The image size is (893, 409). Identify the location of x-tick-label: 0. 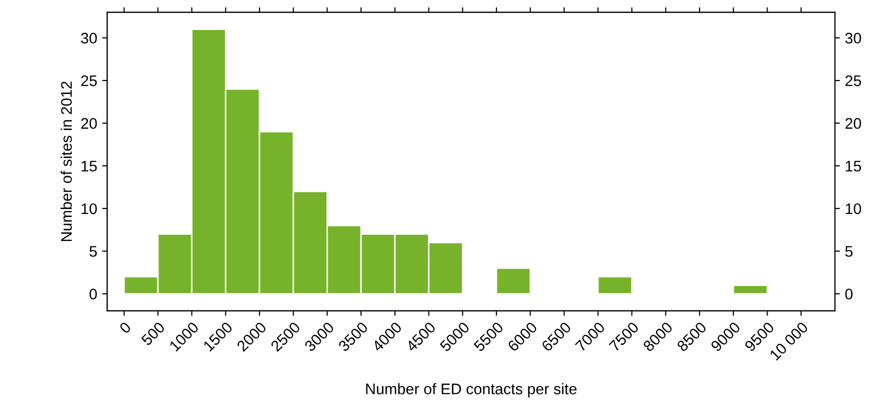
(125, 327).